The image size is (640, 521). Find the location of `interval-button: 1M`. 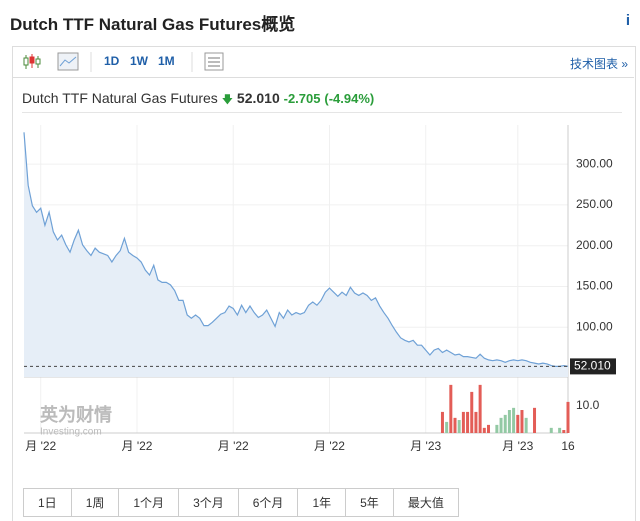

interval-button: 1M is located at coordinates (166, 61).